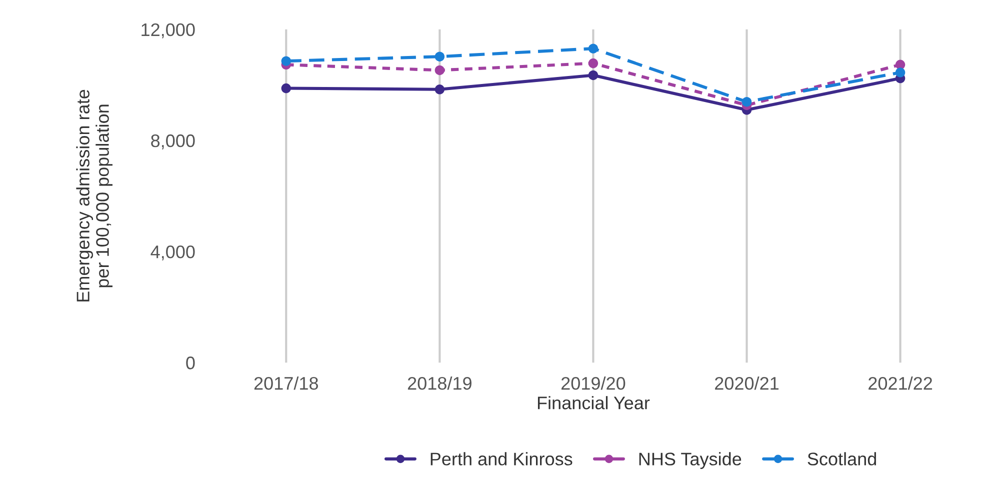  I want to click on legend-label: Perth and Kinross, so click(501, 459).